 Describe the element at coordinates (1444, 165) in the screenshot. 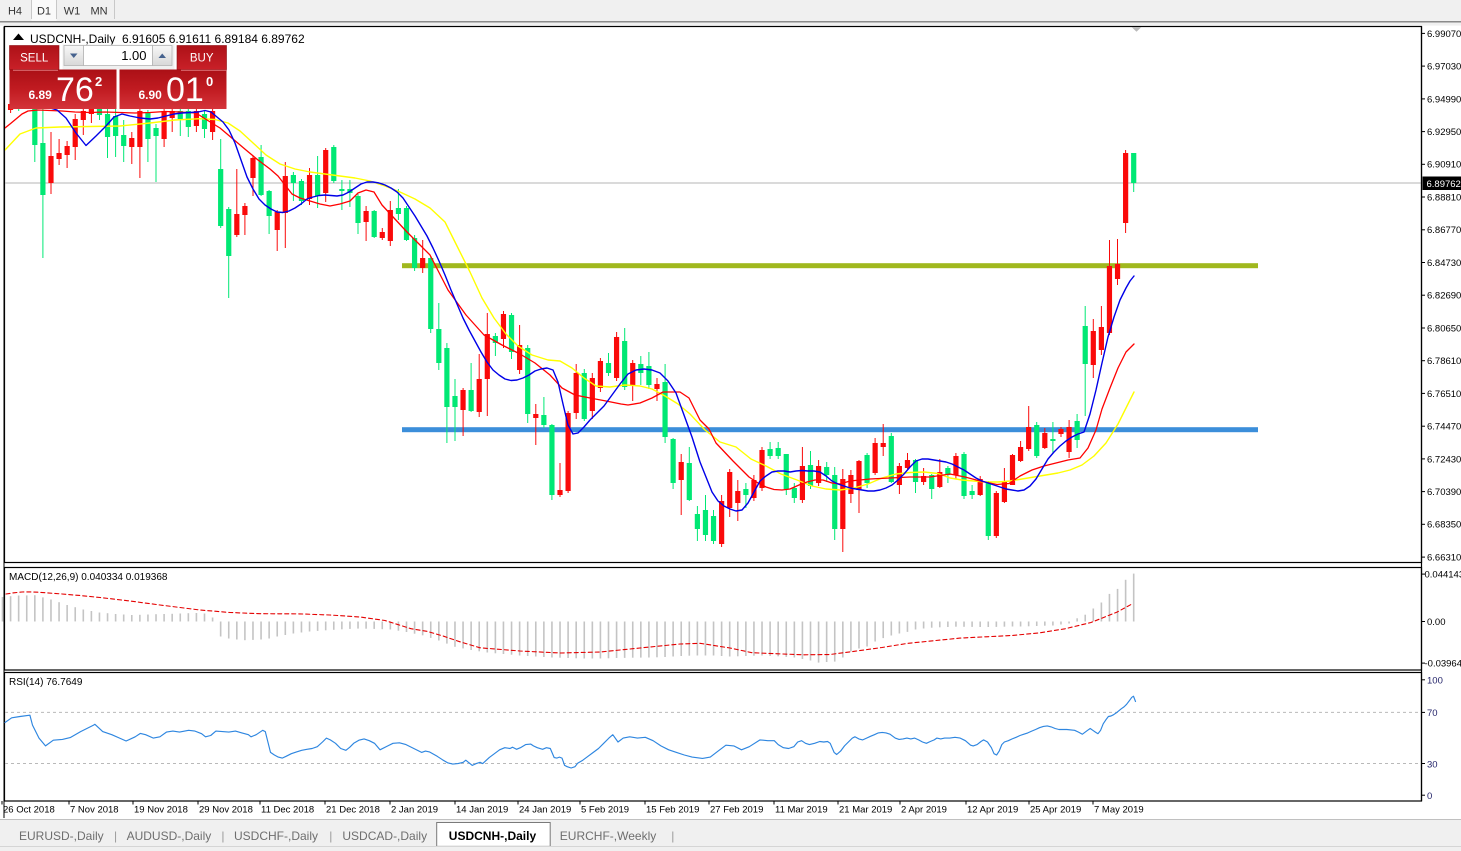

I see `svg-text: 6.90910` at that location.